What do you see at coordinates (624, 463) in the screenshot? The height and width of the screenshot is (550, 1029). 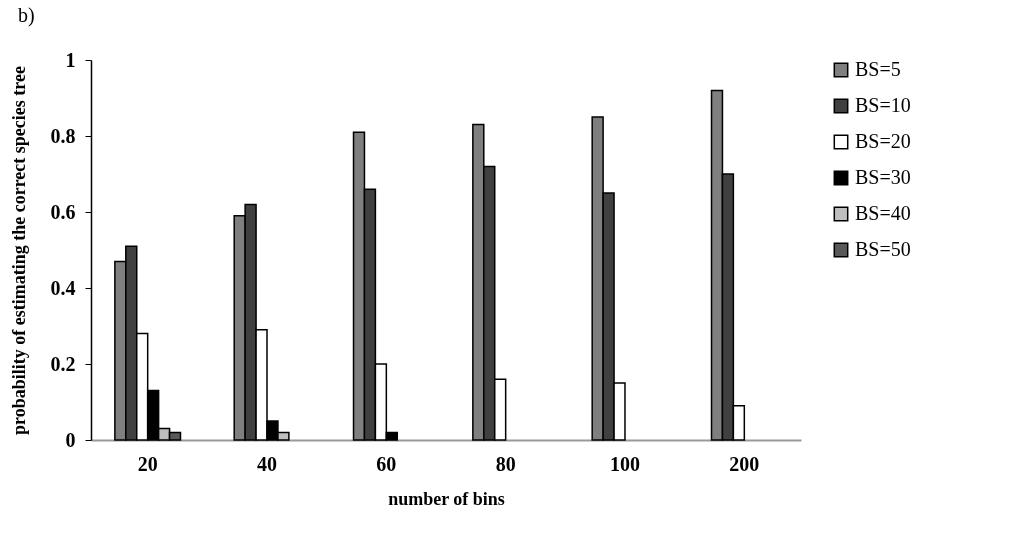 I see `x-tick-label: 100` at bounding box center [624, 463].